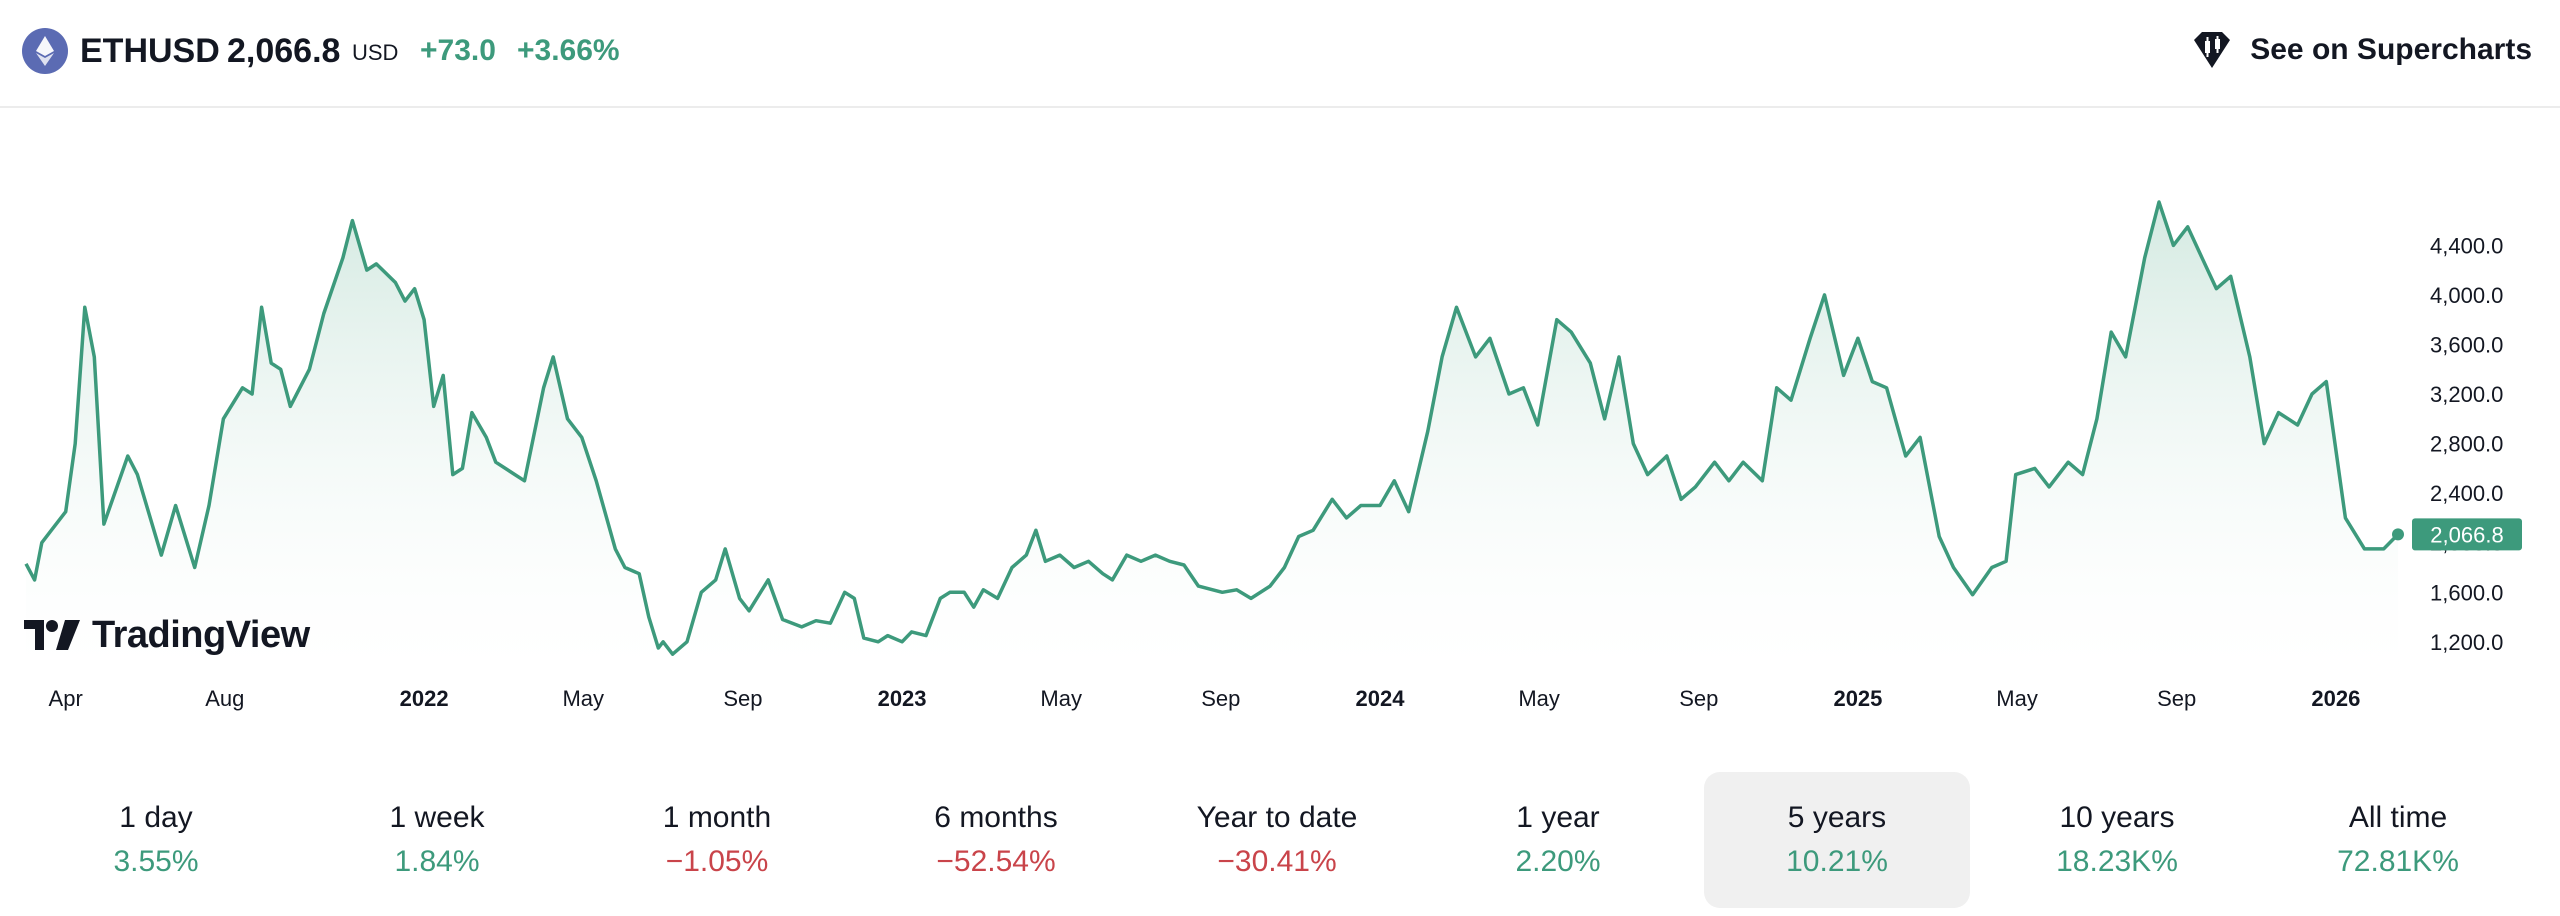 The image size is (2560, 916). Describe the element at coordinates (1381, 698) in the screenshot. I see `x-tick-label: 2024` at that location.